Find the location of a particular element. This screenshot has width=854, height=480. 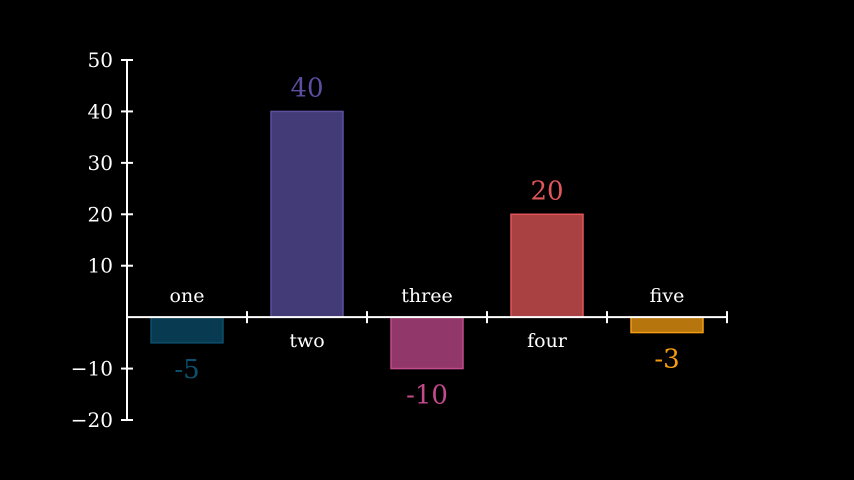

category-label: three is located at coordinates (426, 296).